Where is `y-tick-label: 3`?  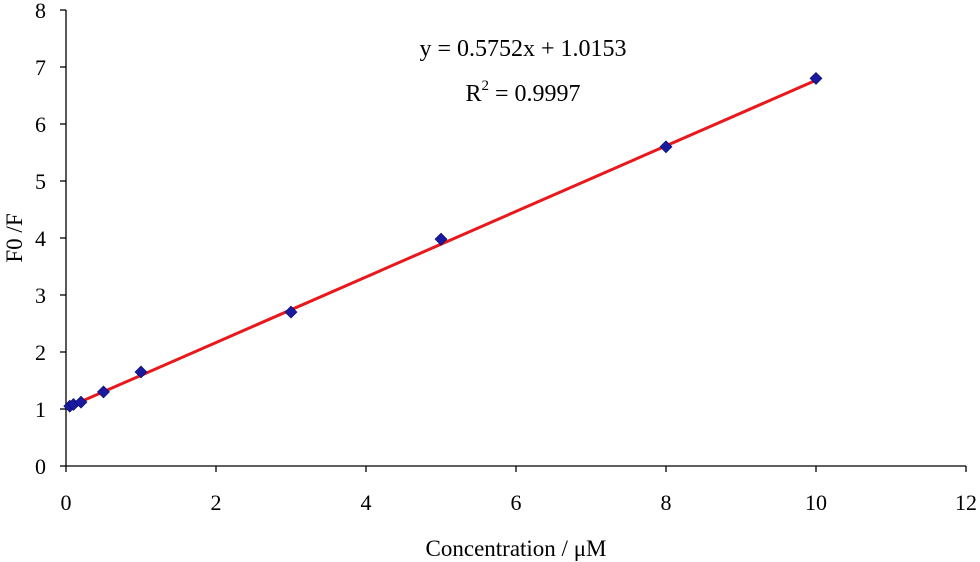
y-tick-label: 3 is located at coordinates (40, 295).